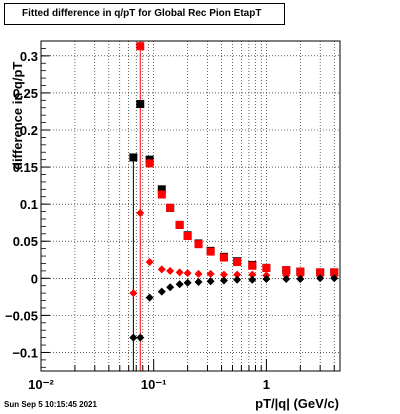 Image resolution: width=400 pixels, height=414 pixels. What do you see at coordinates (25, 167) in the screenshot?
I see `y-tick-label: 0.15` at bounding box center [25, 167].